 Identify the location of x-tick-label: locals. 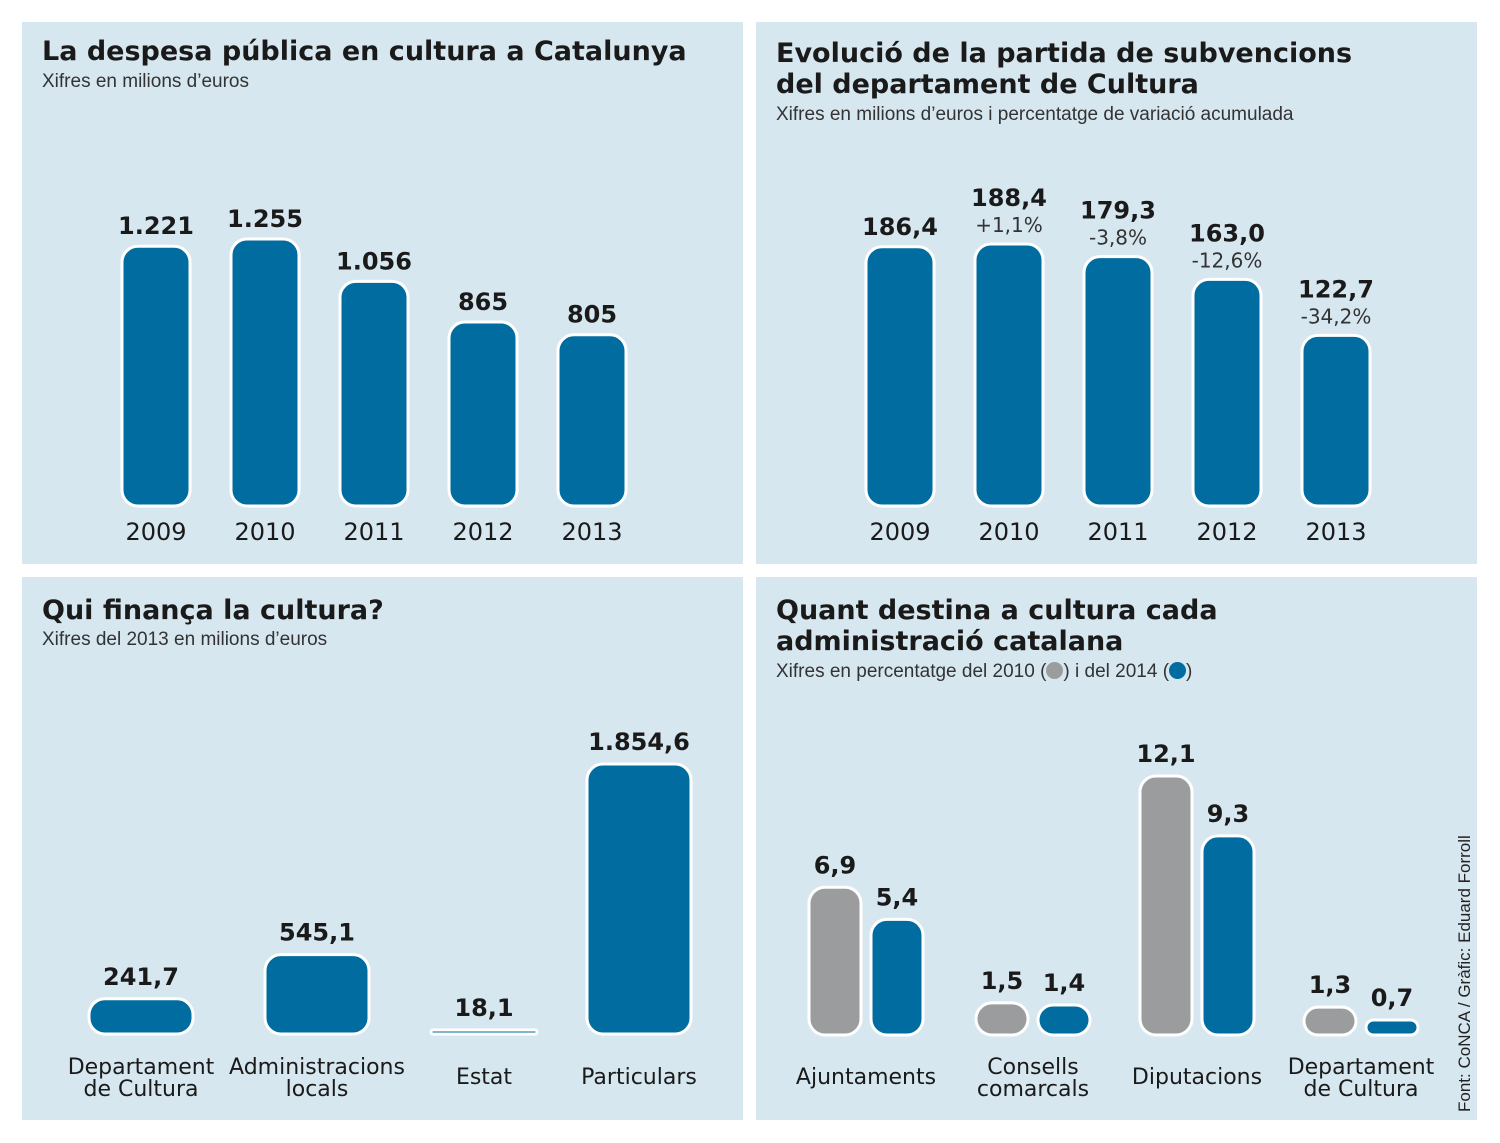
(317, 1089).